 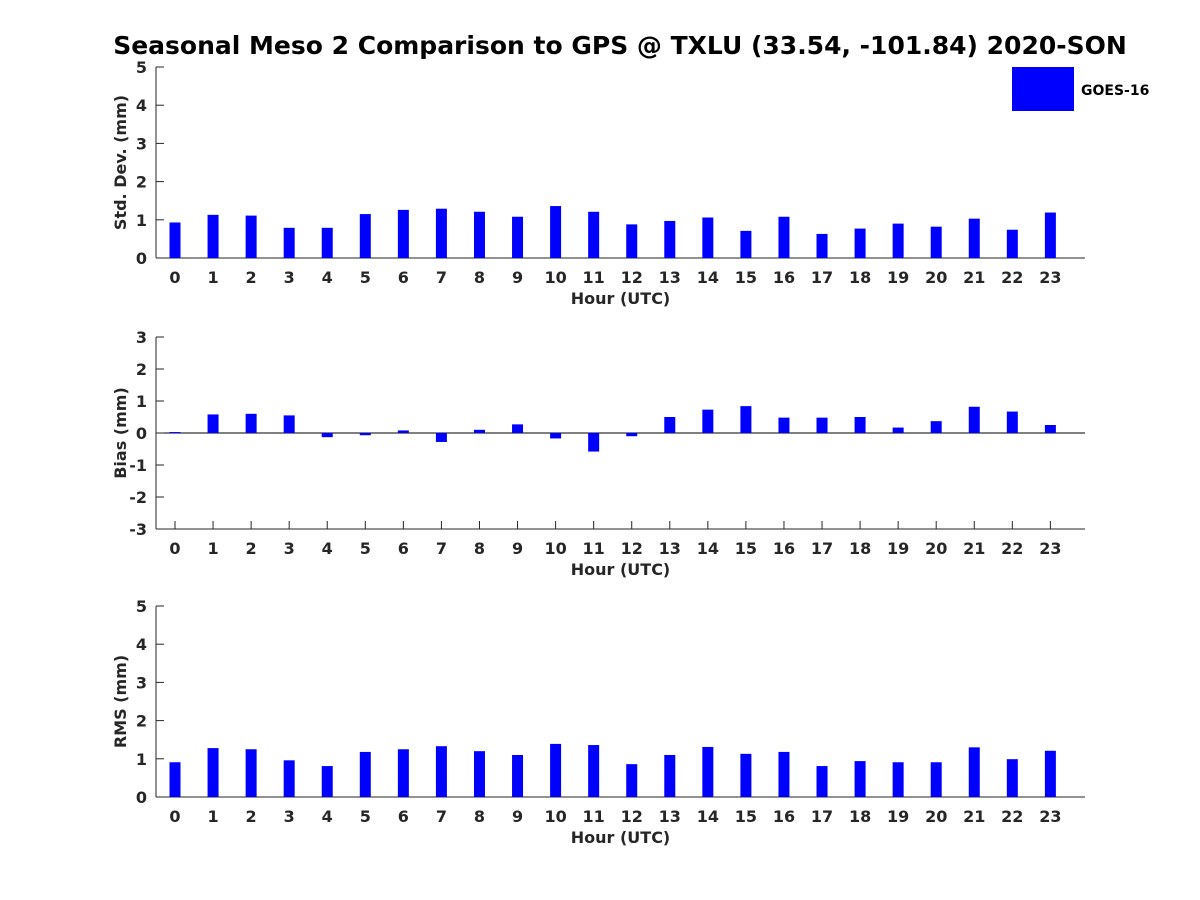 What do you see at coordinates (365, 816) in the screenshot?
I see `rms-x-tick-label: 5` at bounding box center [365, 816].